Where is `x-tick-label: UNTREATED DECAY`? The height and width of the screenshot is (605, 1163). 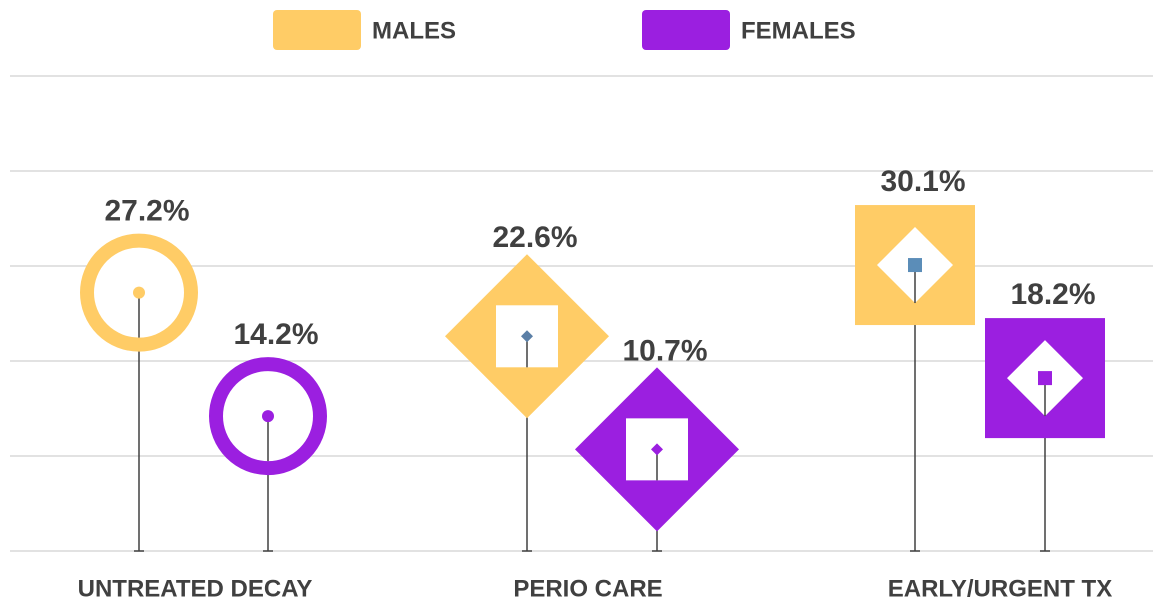
x-tick-label: UNTREATED DECAY is located at coordinates (195, 588).